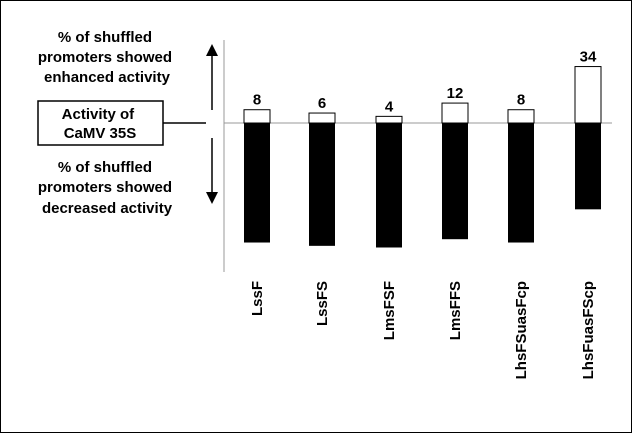  What do you see at coordinates (105, 167) in the screenshot?
I see `decreased-line-1: % of shuffled` at bounding box center [105, 167].